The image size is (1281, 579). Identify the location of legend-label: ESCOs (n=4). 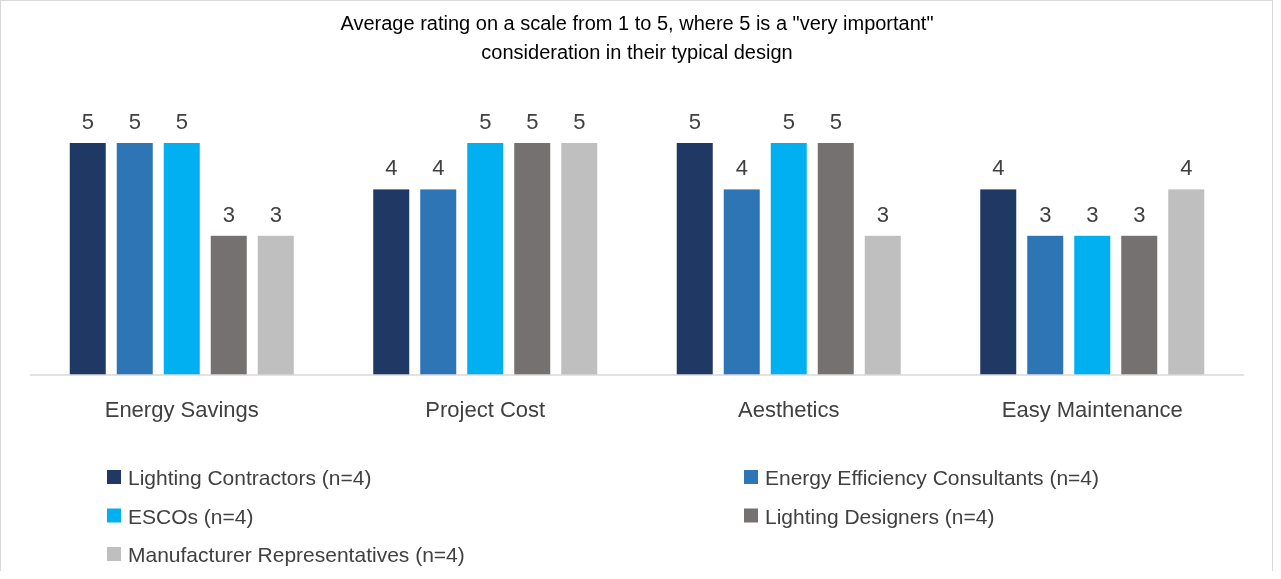
(191, 516).